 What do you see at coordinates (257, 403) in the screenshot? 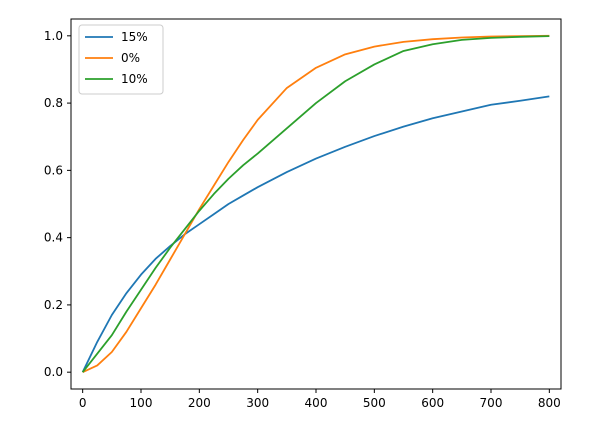
I see `x-tick-label: 300` at bounding box center [257, 403].